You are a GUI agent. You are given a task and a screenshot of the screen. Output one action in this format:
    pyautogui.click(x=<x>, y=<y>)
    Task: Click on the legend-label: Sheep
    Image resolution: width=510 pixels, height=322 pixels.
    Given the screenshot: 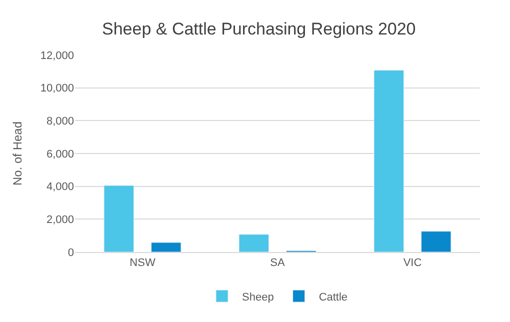 What is the action you would take?
    pyautogui.click(x=258, y=297)
    